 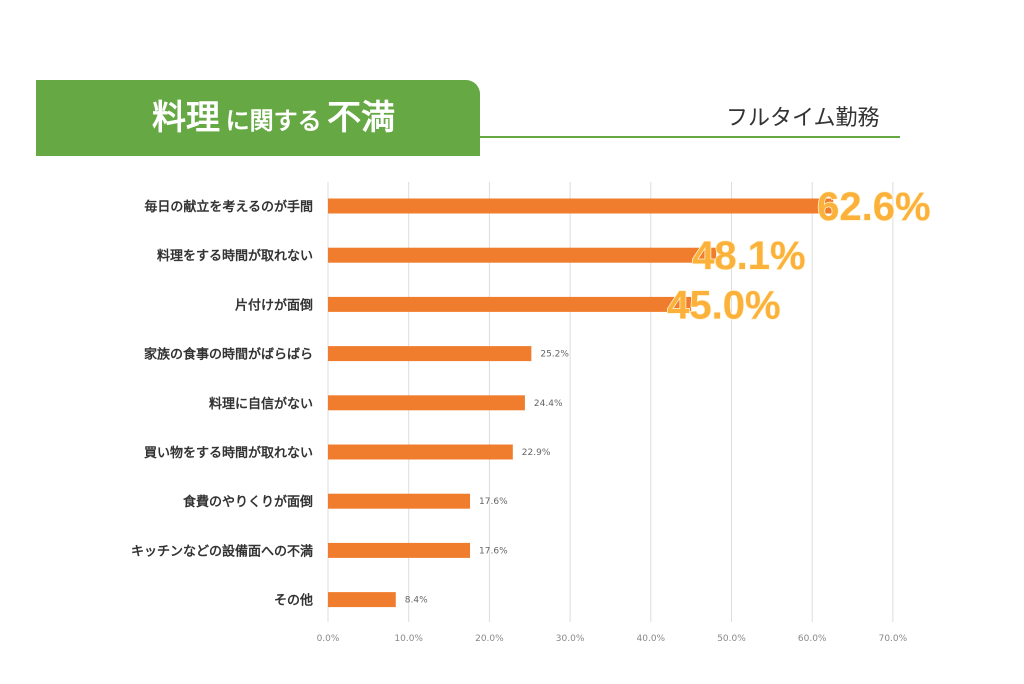 I want to click on title-part-2: に関する, so click(x=273, y=121).